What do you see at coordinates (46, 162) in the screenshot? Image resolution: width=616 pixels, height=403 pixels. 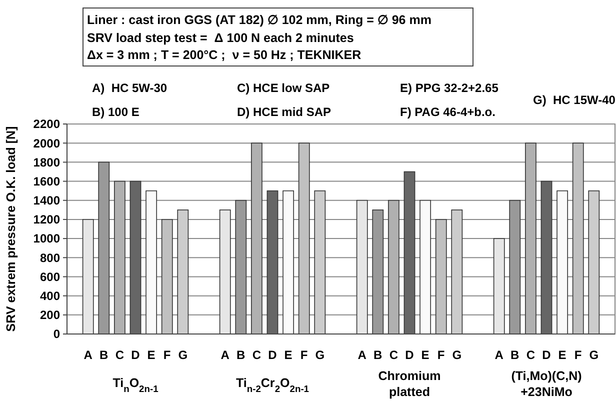 I see `y-tick-label: 1800` at bounding box center [46, 162].